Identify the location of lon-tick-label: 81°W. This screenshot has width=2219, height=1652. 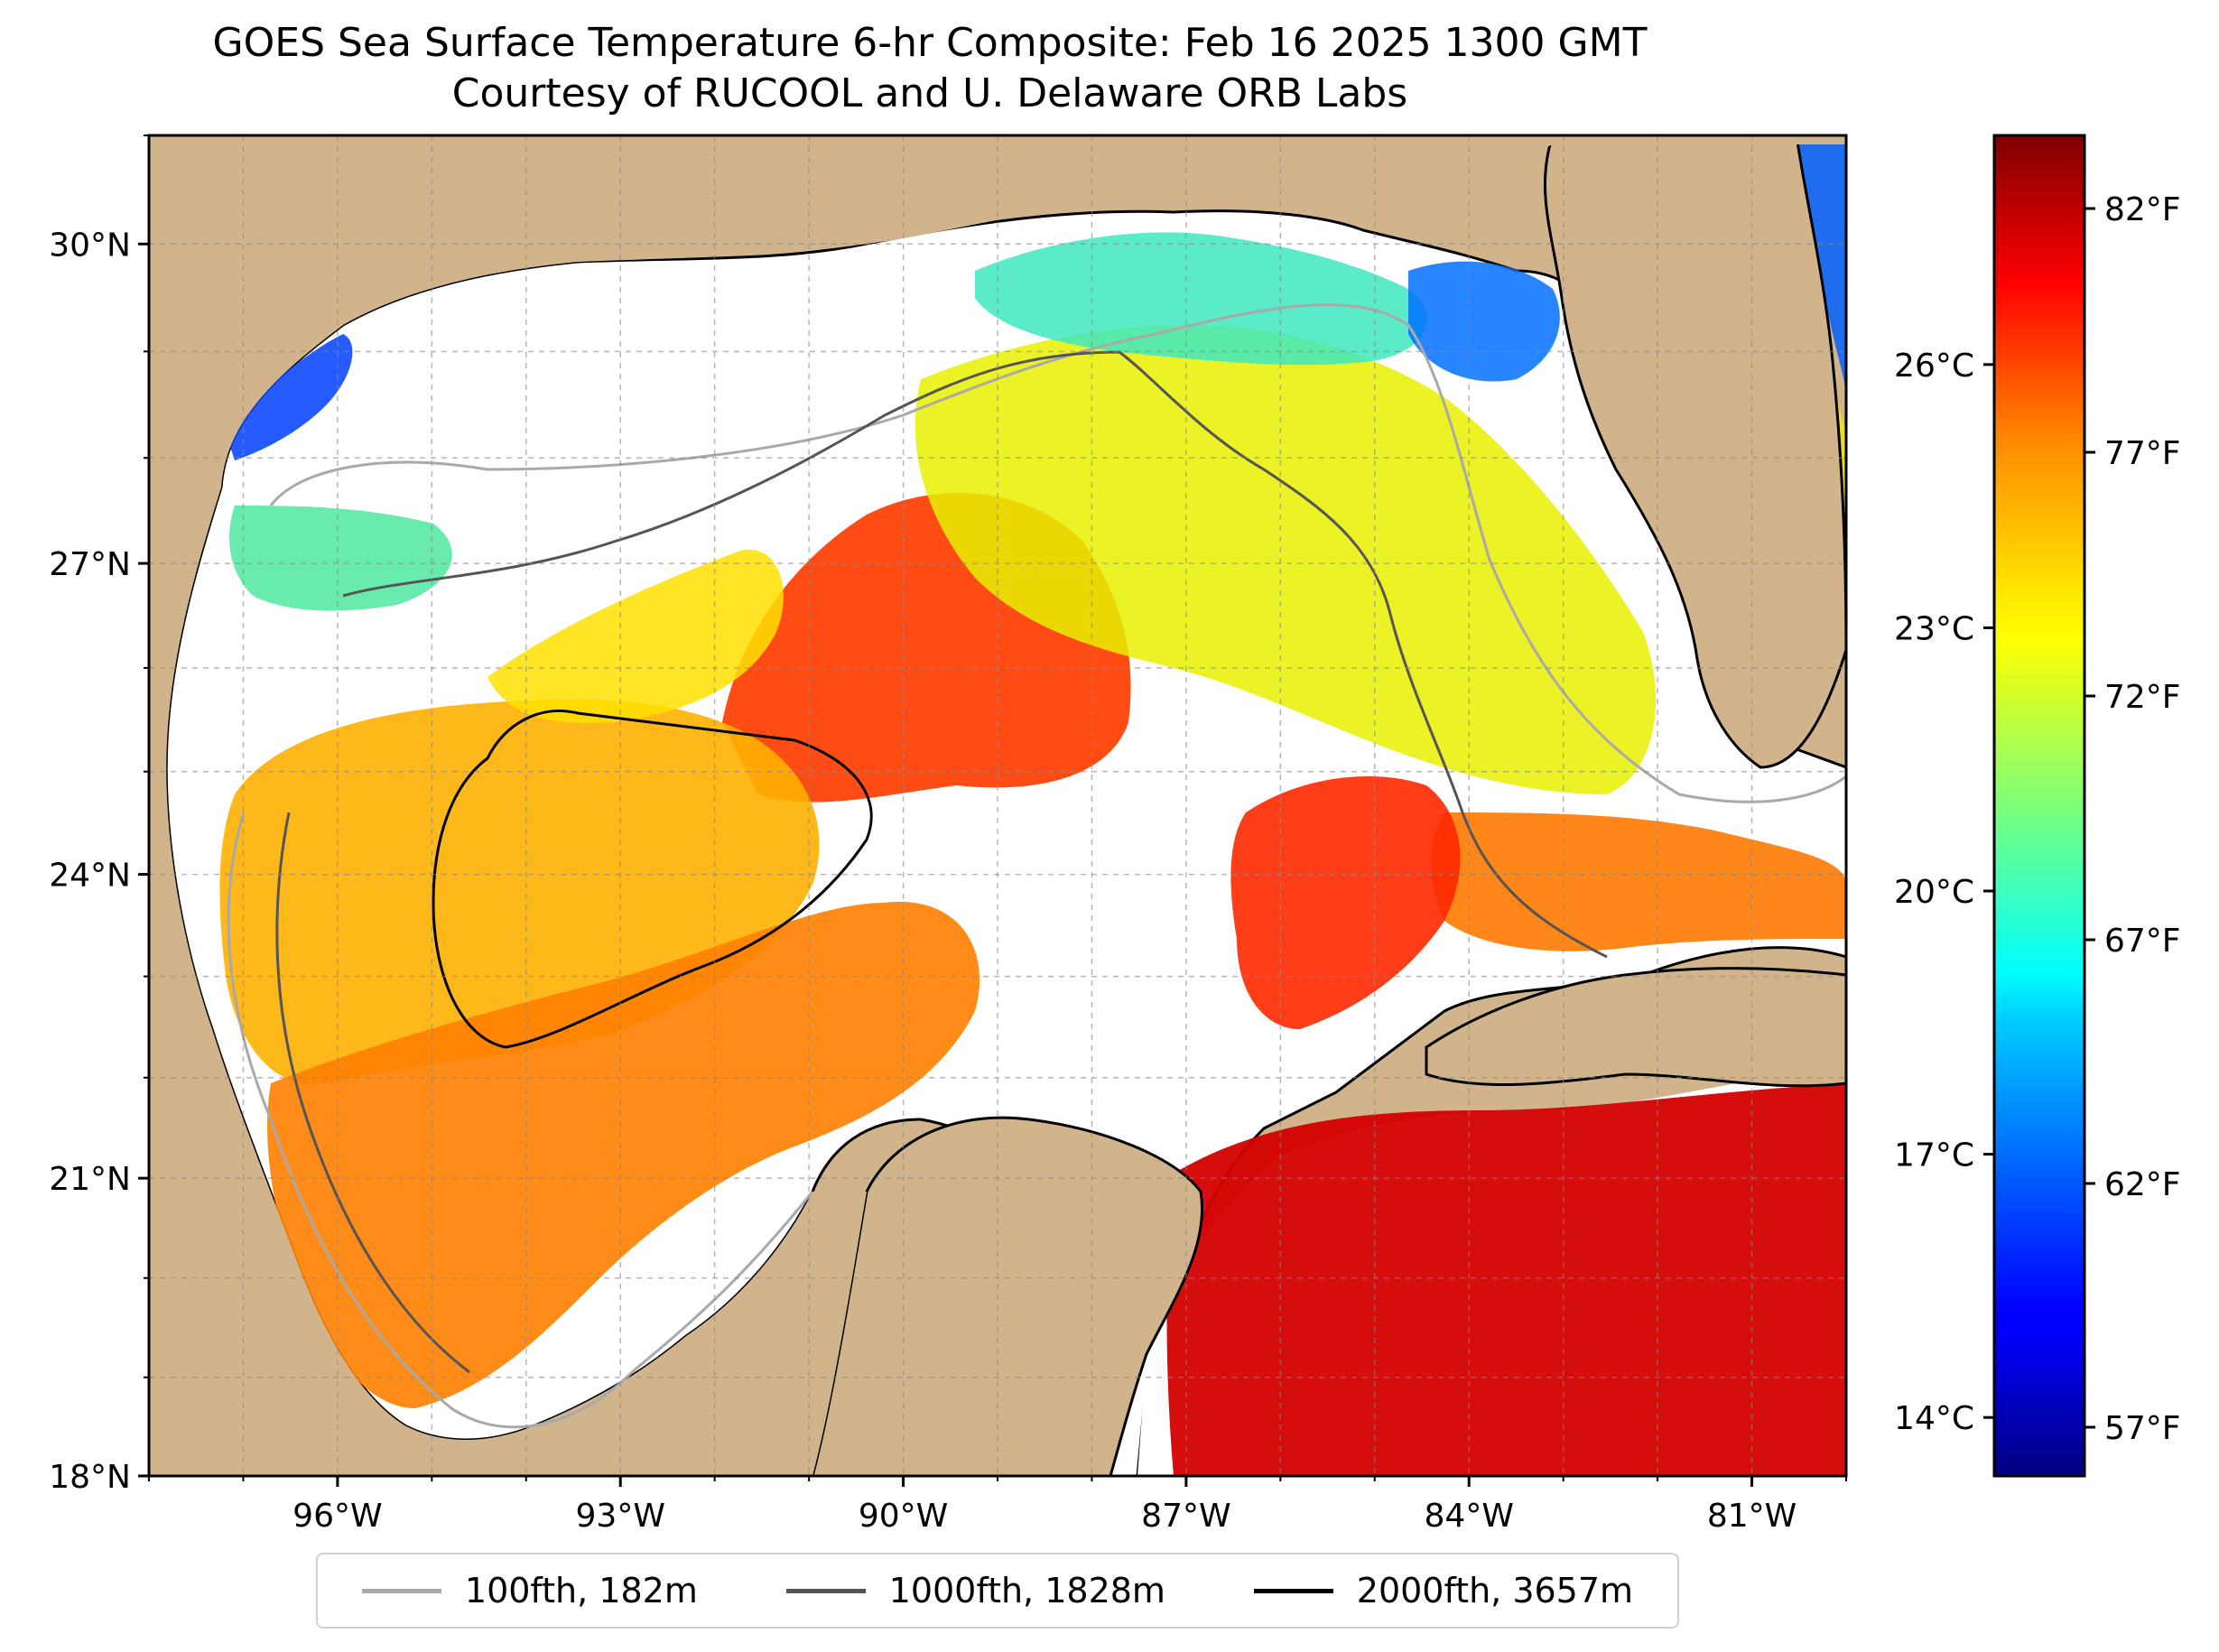
(1752, 1516).